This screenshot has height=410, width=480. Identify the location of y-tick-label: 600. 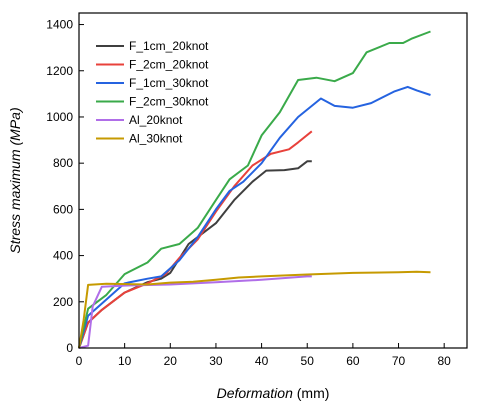
(63, 209).